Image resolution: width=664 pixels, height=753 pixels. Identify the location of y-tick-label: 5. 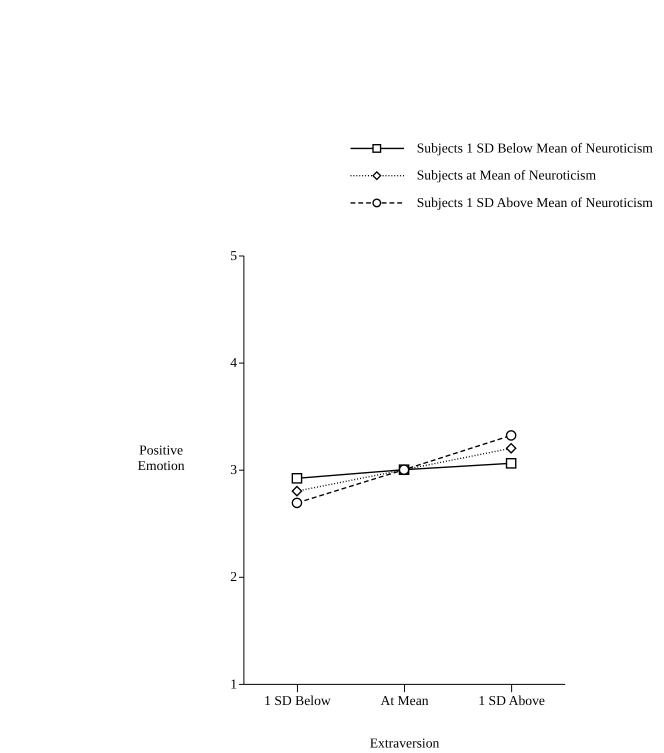
(234, 255).